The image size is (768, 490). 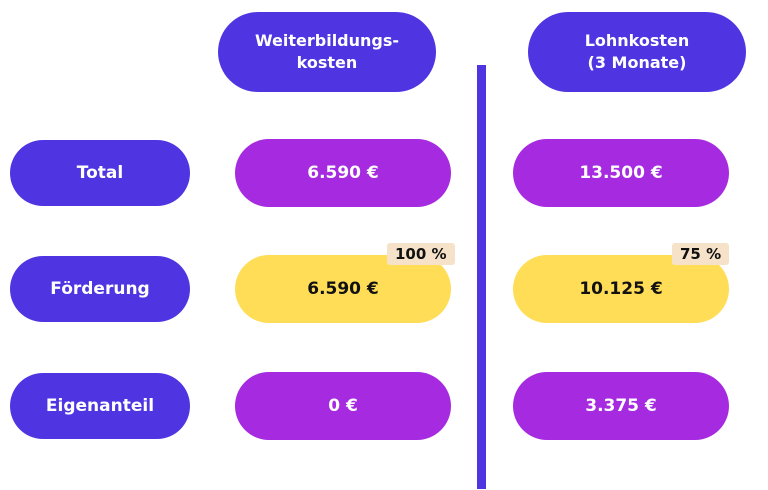 What do you see at coordinates (343, 406) in the screenshot?
I see `eigenanteil-weiterbildungskosten-value: 0 €` at bounding box center [343, 406].